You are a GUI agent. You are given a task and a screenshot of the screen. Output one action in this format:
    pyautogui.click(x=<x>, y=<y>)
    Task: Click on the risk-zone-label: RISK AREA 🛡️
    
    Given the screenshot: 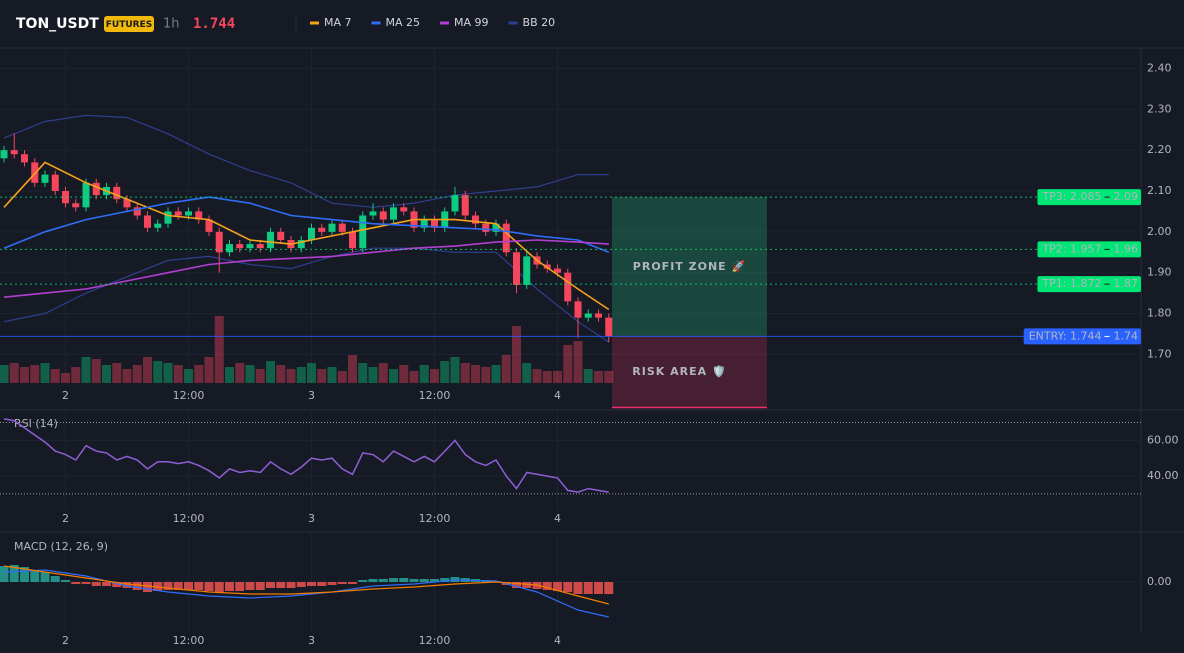 What is the action you would take?
    pyautogui.click(x=679, y=371)
    